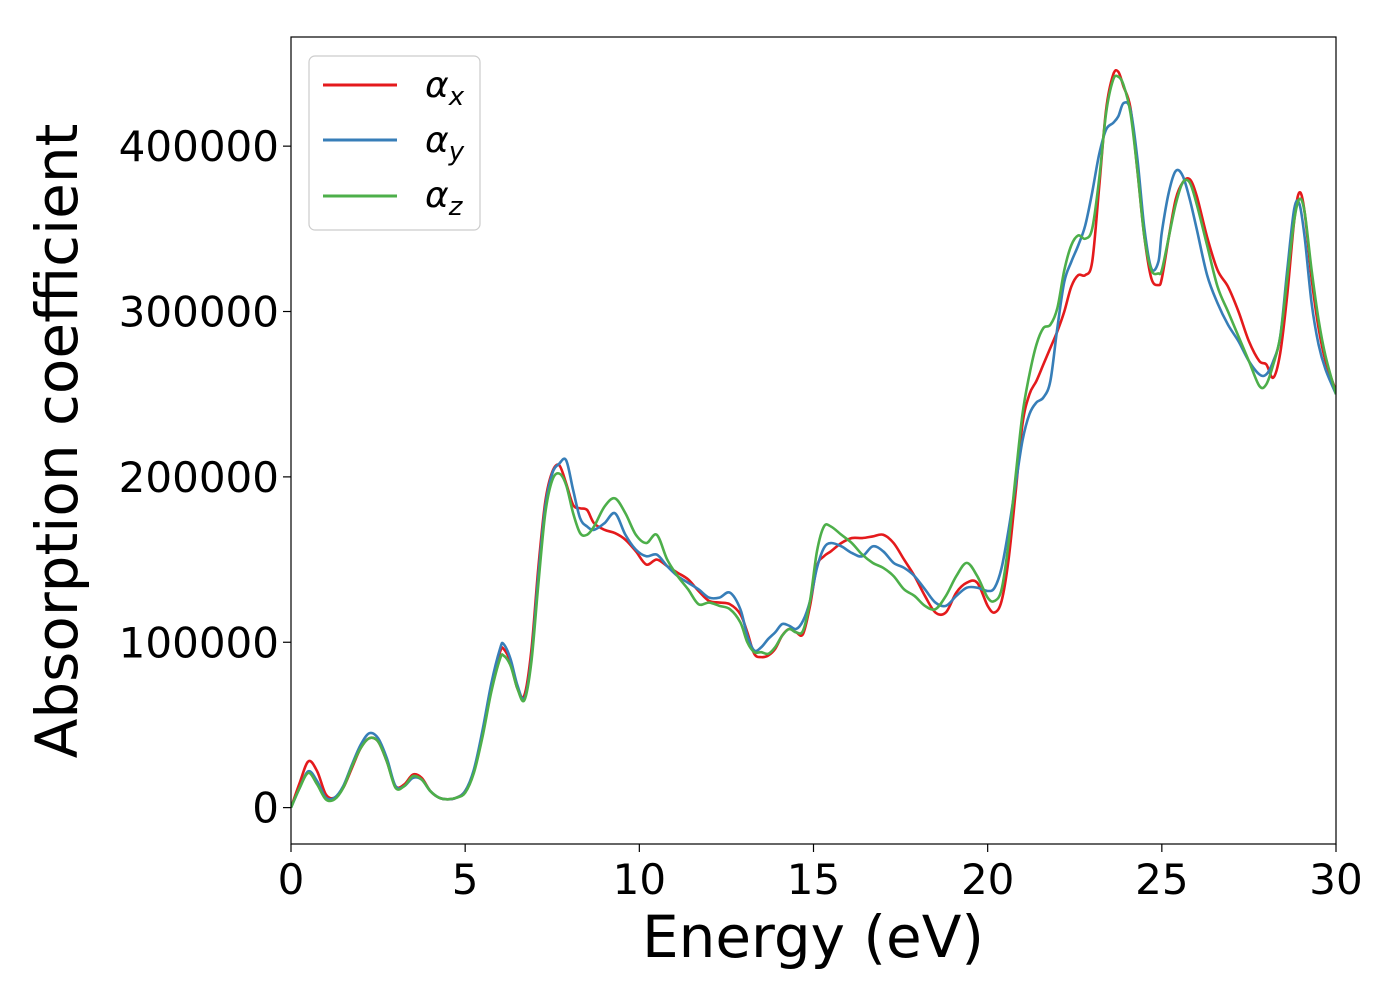 This screenshot has width=1400, height=1000. What do you see at coordinates (465, 879) in the screenshot?
I see `x-tick-label: 5` at bounding box center [465, 879].